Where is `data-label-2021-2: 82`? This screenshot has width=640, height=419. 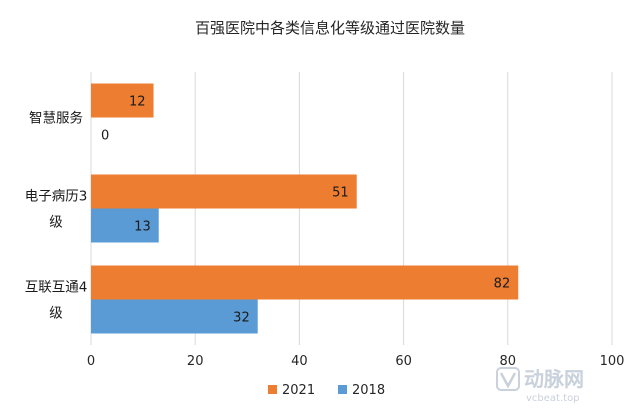
data-label-2021-2: 82 is located at coordinates (502, 284).